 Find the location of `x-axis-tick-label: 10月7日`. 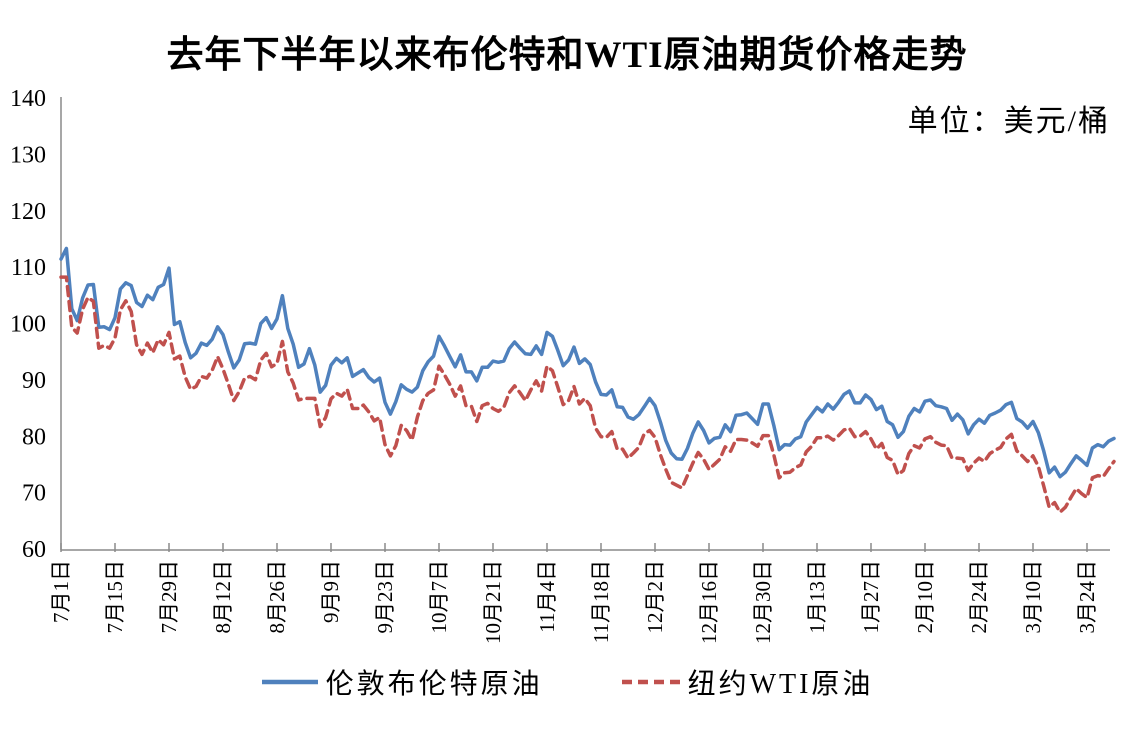

x-axis-tick-label: 10月7日 is located at coordinates (439, 597).